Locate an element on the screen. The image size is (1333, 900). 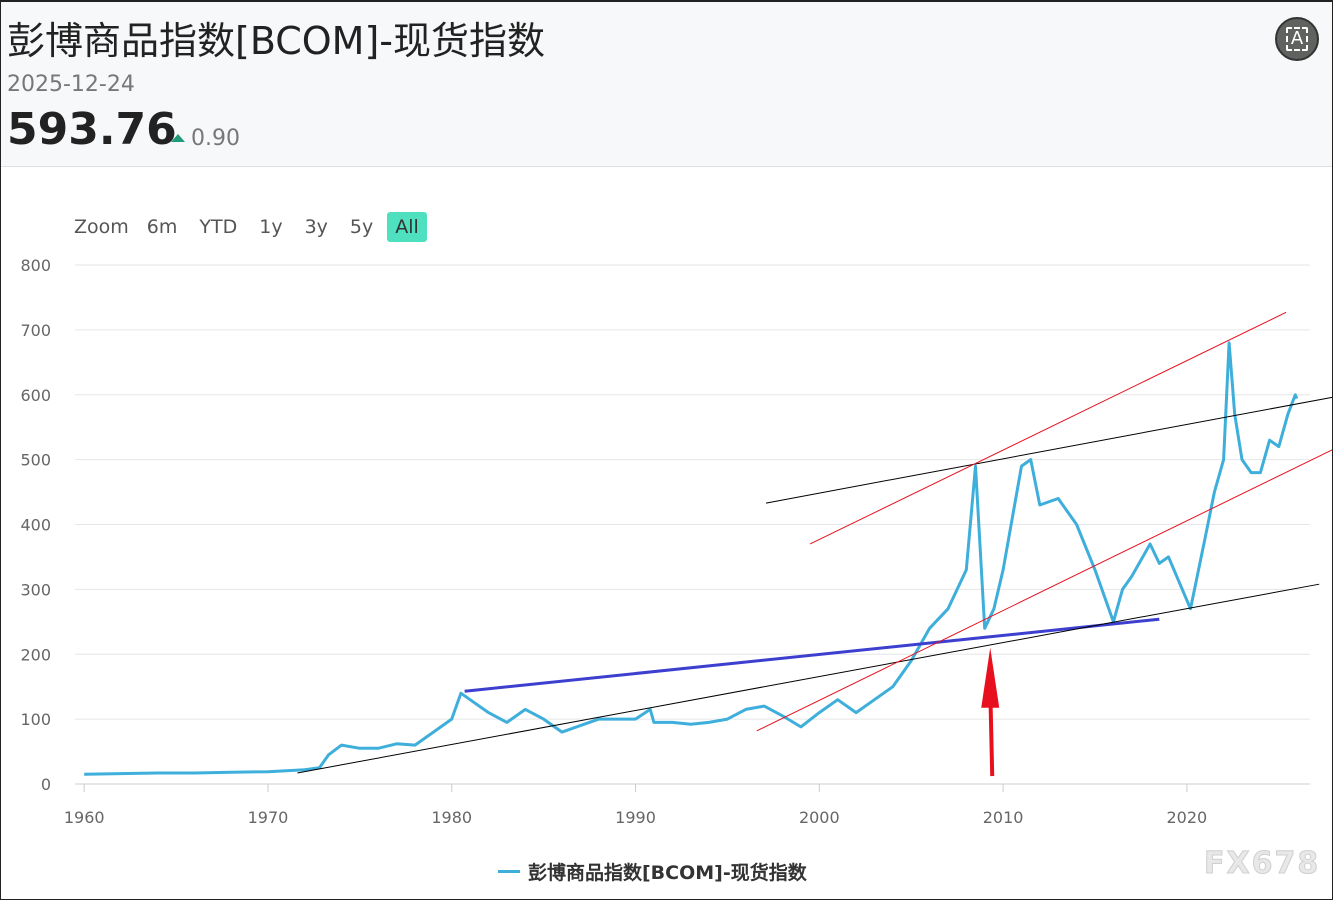
x-tick-label: 2010 is located at coordinates (1003, 817).